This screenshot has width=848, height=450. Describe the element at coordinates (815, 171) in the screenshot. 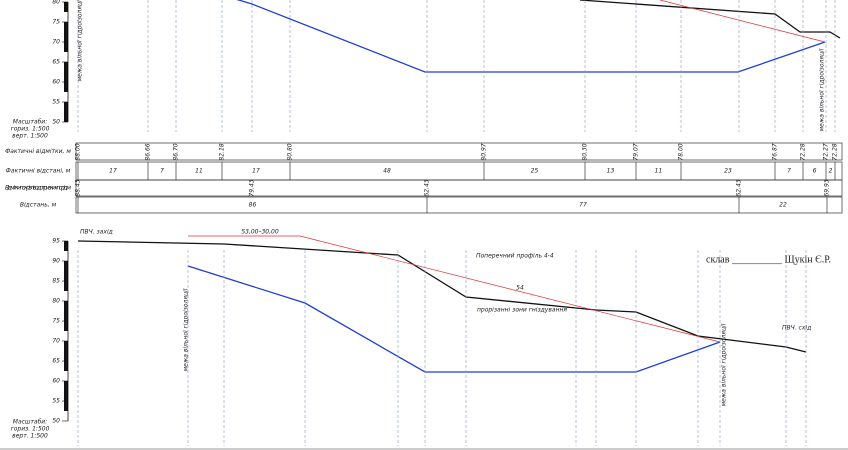

I see `distance-value: 6` at that location.